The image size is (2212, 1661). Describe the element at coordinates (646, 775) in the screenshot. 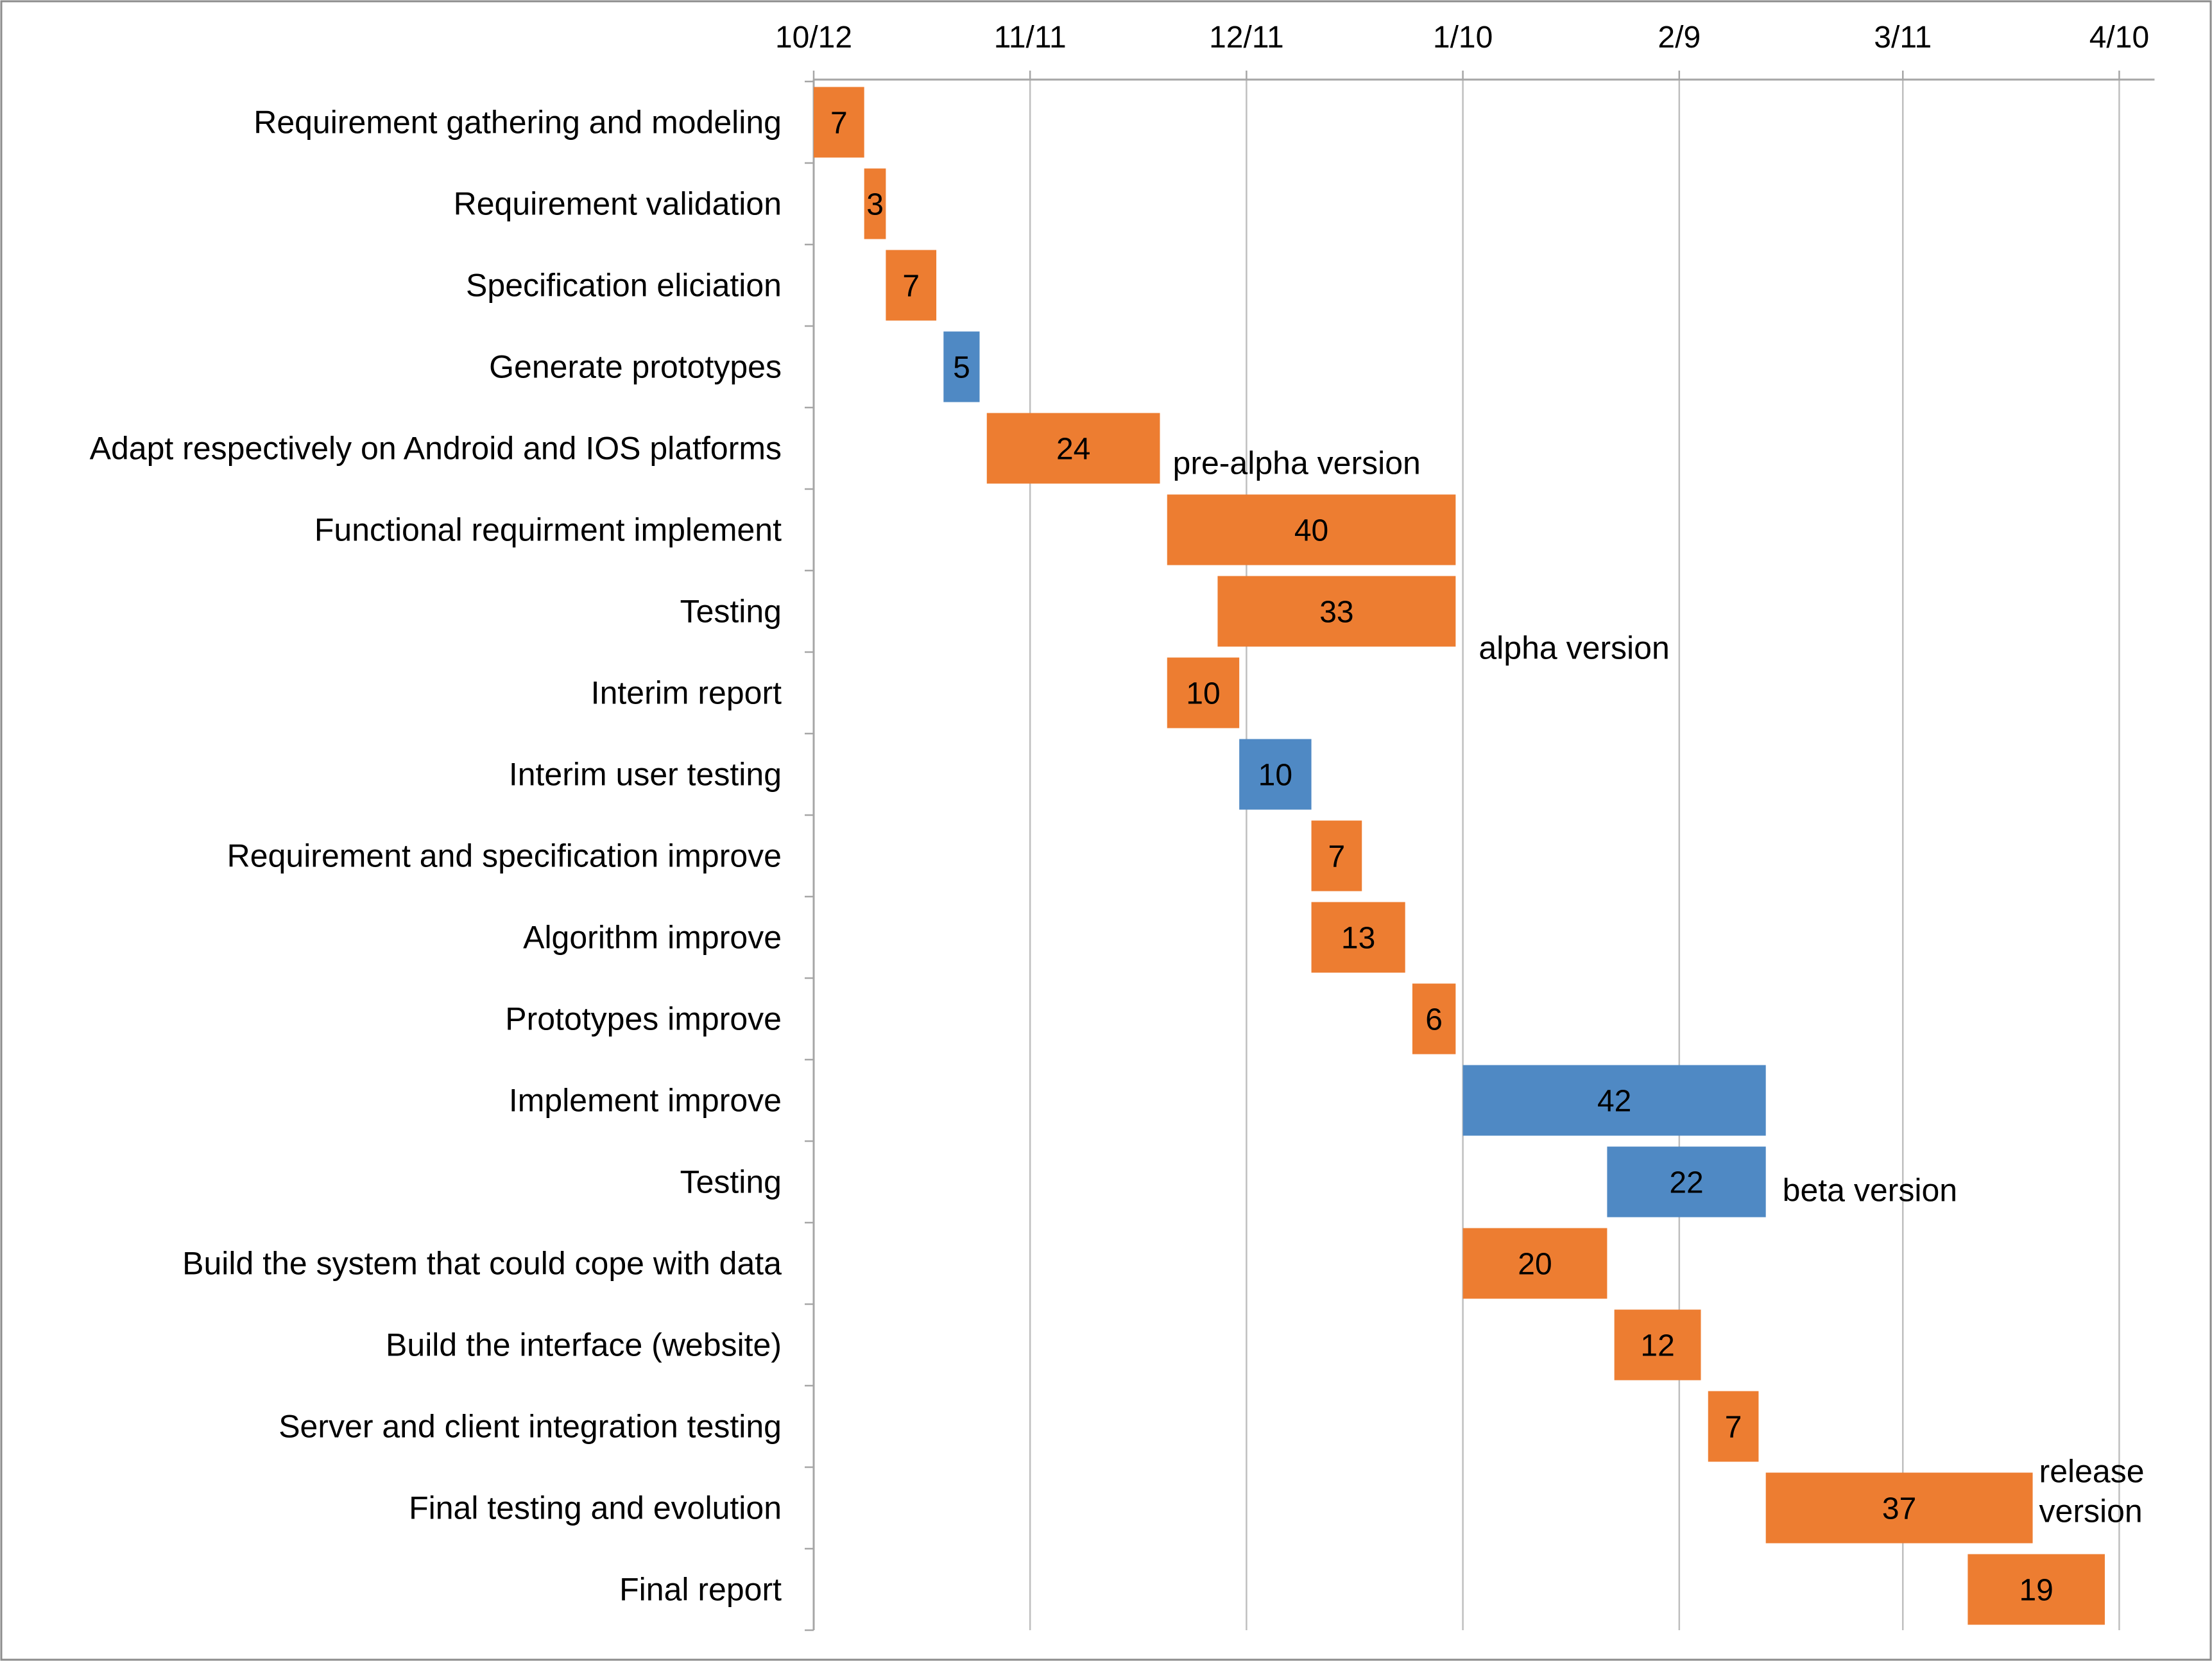

I see `task-label: Interim user testing` at that location.